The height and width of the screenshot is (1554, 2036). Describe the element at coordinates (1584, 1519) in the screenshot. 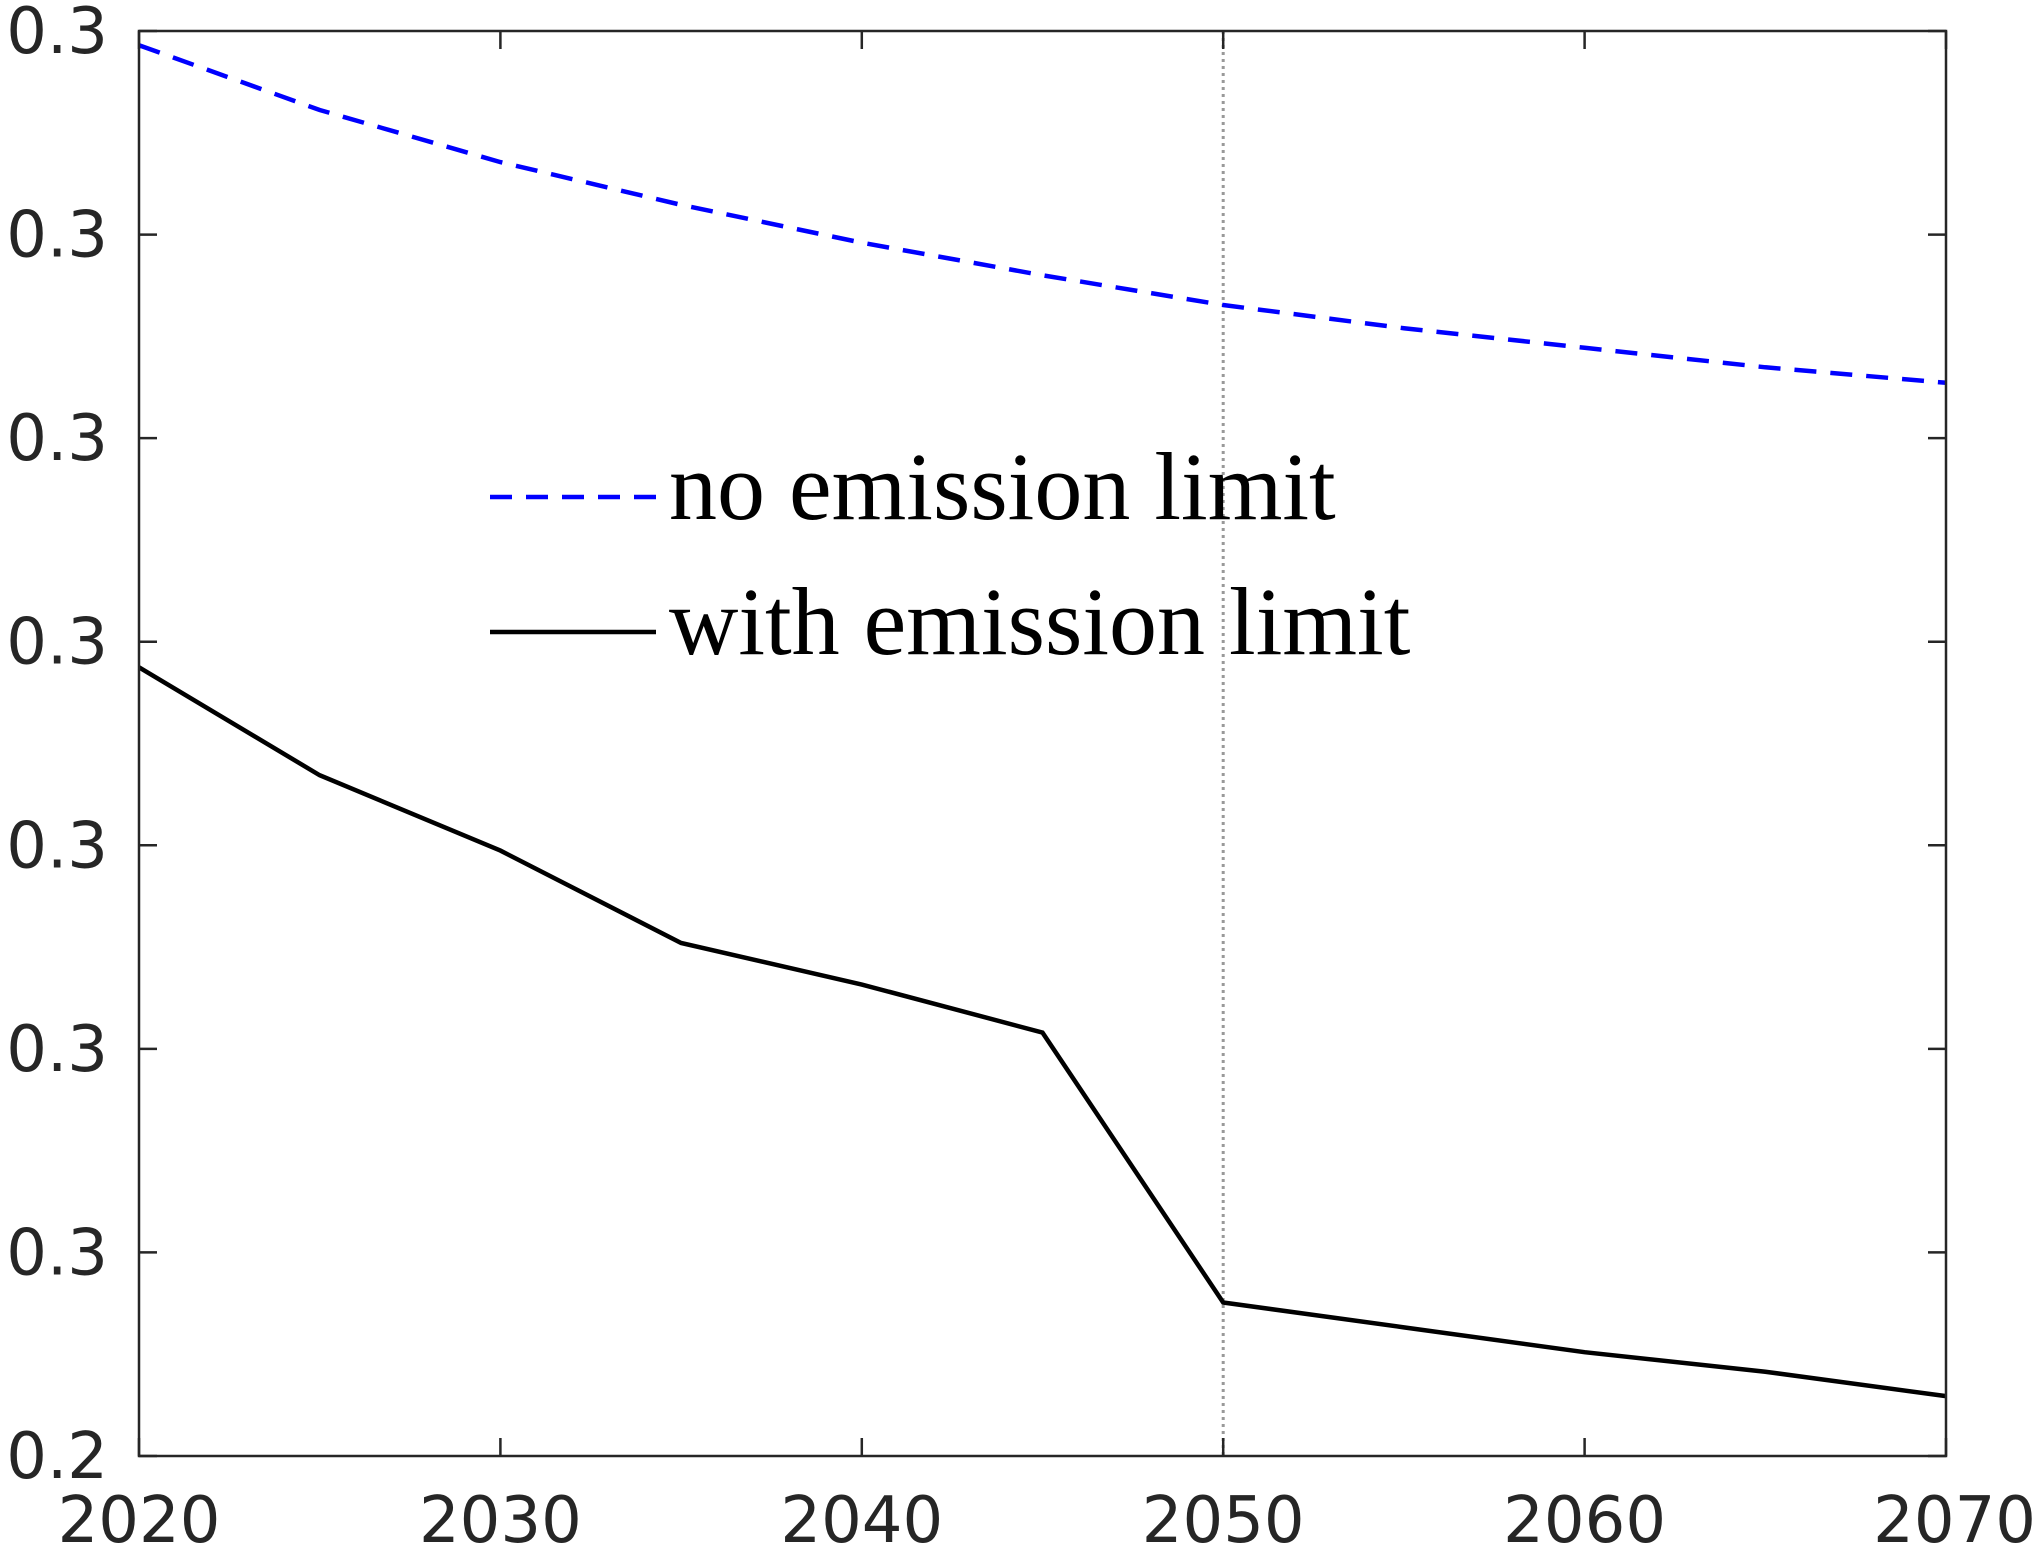

I see `x-tick-label: 2060` at that location.